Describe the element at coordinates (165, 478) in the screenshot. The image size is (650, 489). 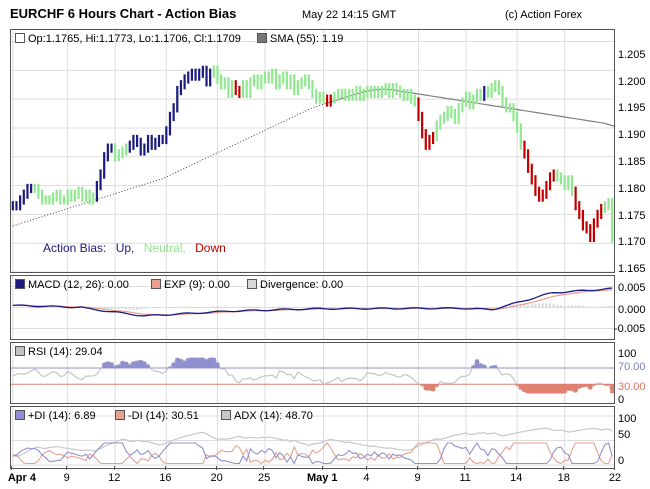
I see `x-tick-label: 16` at that location.